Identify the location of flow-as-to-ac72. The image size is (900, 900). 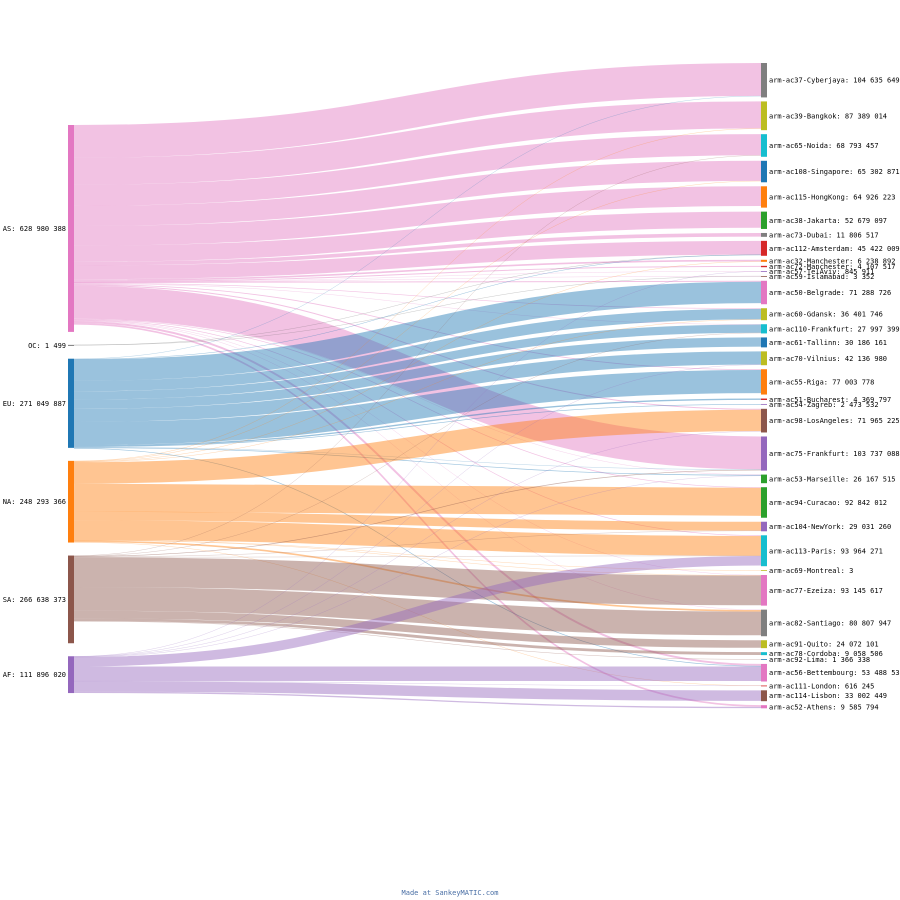
(417, 273).